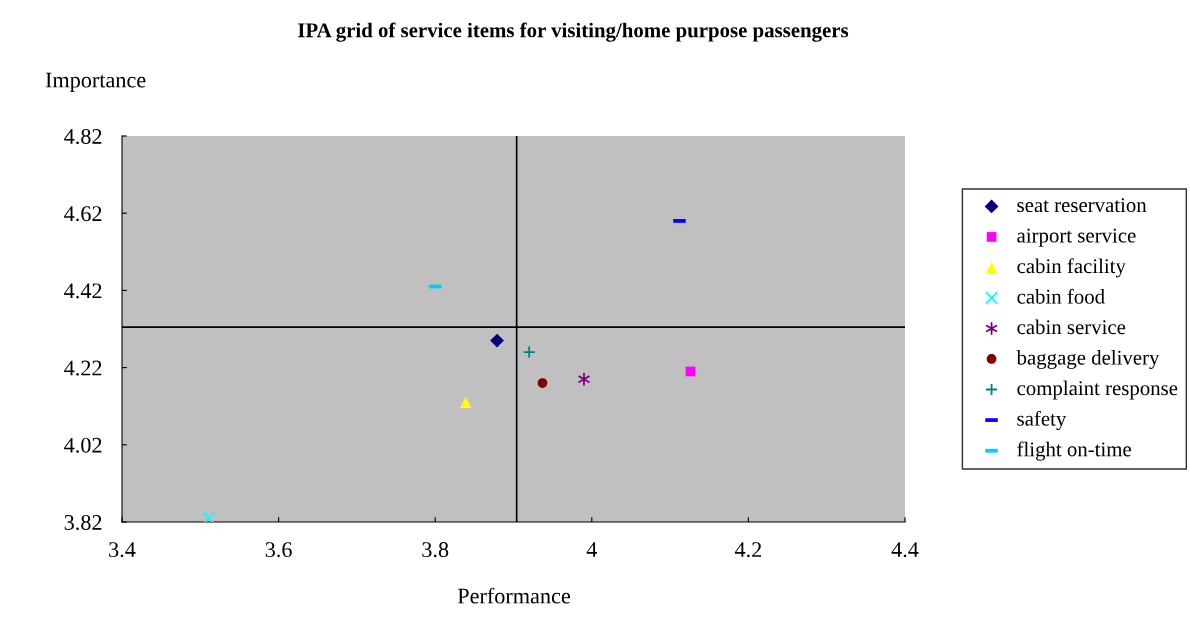 This screenshot has width=1190, height=619. Describe the element at coordinates (83, 522) in the screenshot. I see `y-tick-label: 3.82` at that location.